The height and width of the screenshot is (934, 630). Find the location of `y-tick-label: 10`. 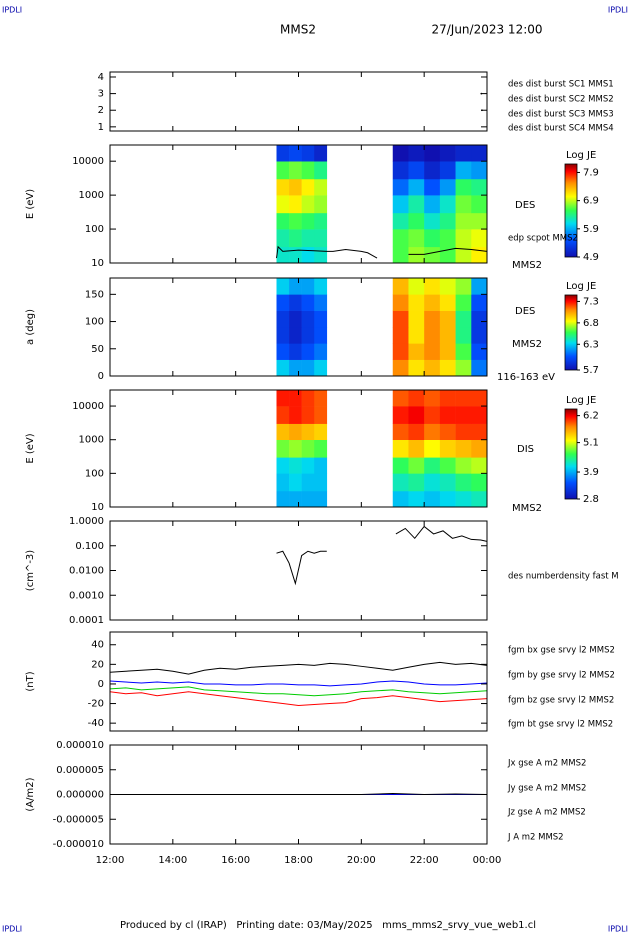

y-tick-label: 10 is located at coordinates (97, 263).